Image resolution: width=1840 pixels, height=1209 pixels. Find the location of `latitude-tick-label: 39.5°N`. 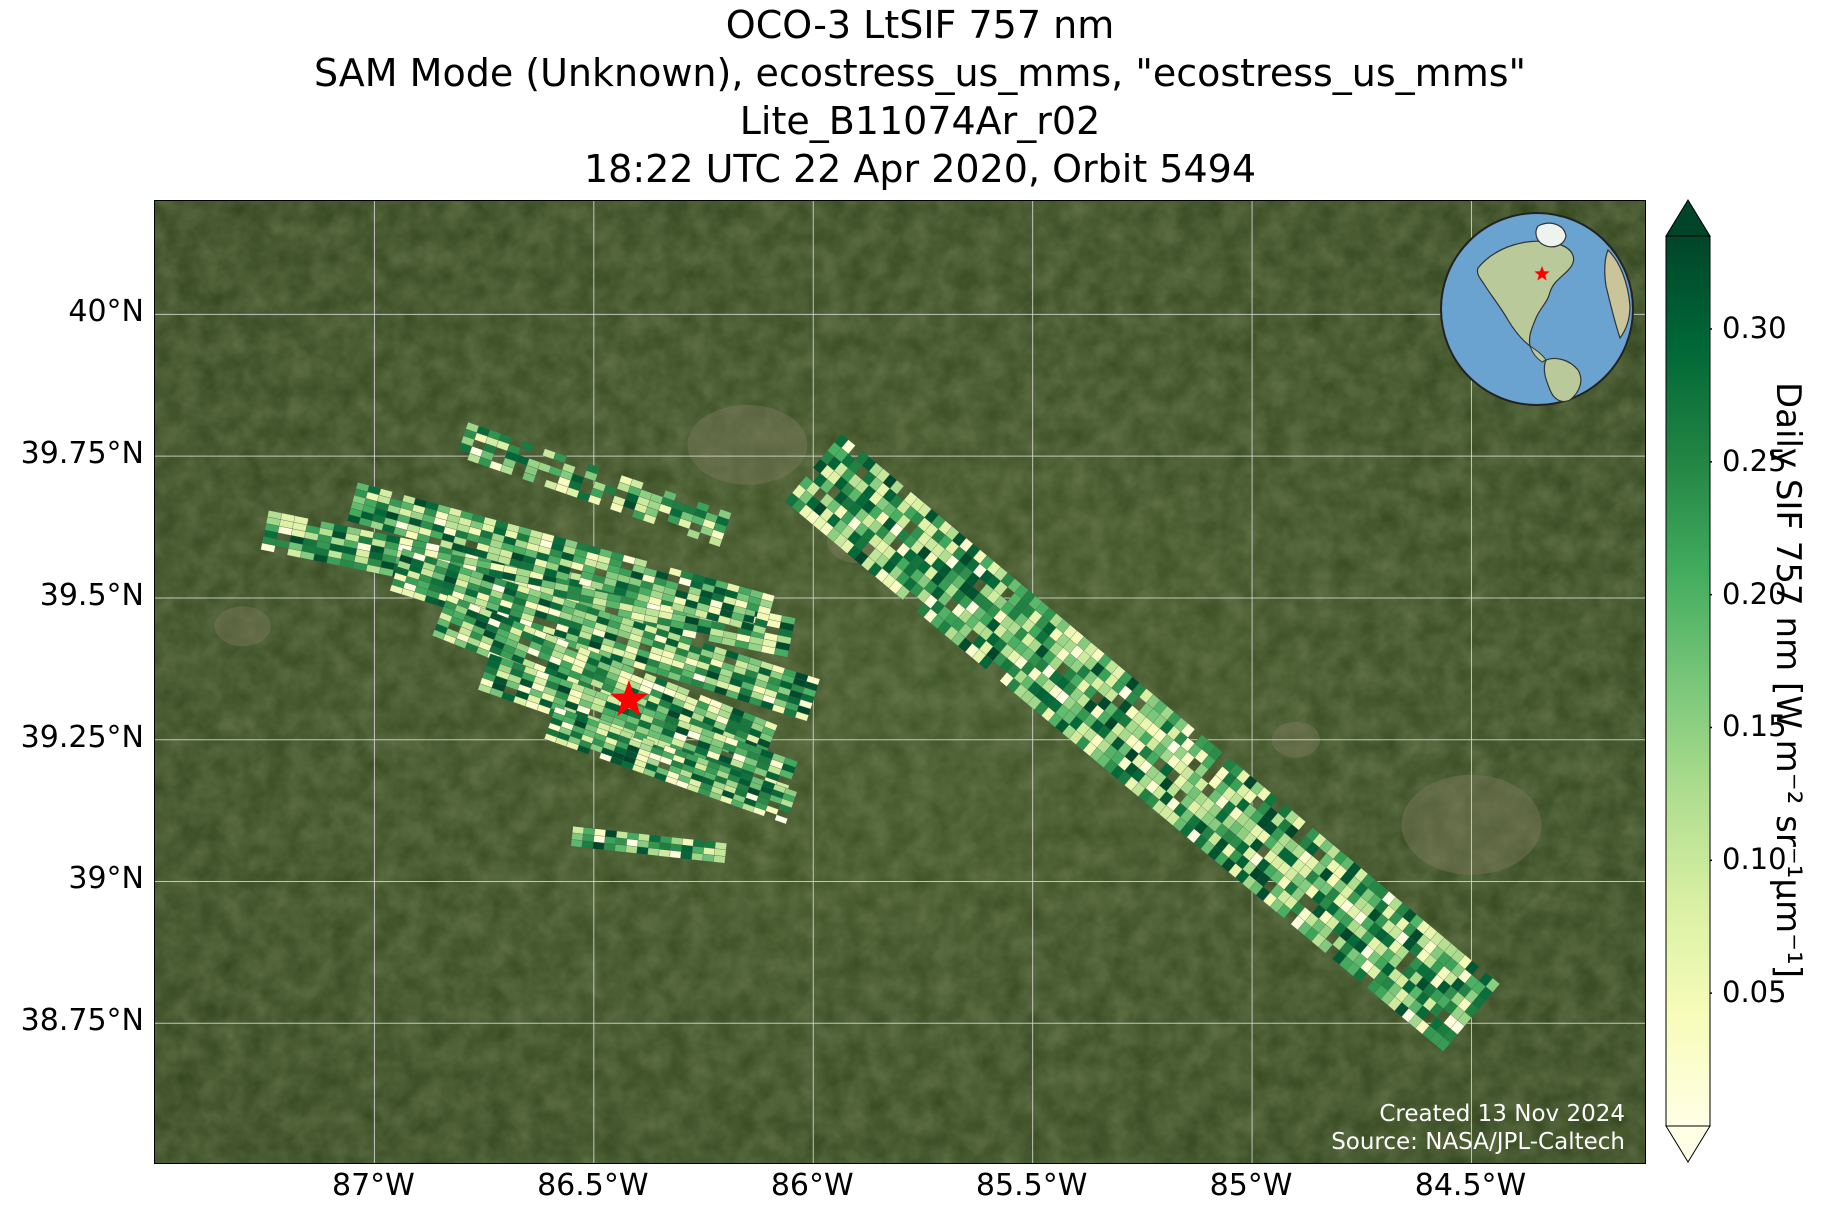

latitude-tick-label: 39.5°N is located at coordinates (91, 595).